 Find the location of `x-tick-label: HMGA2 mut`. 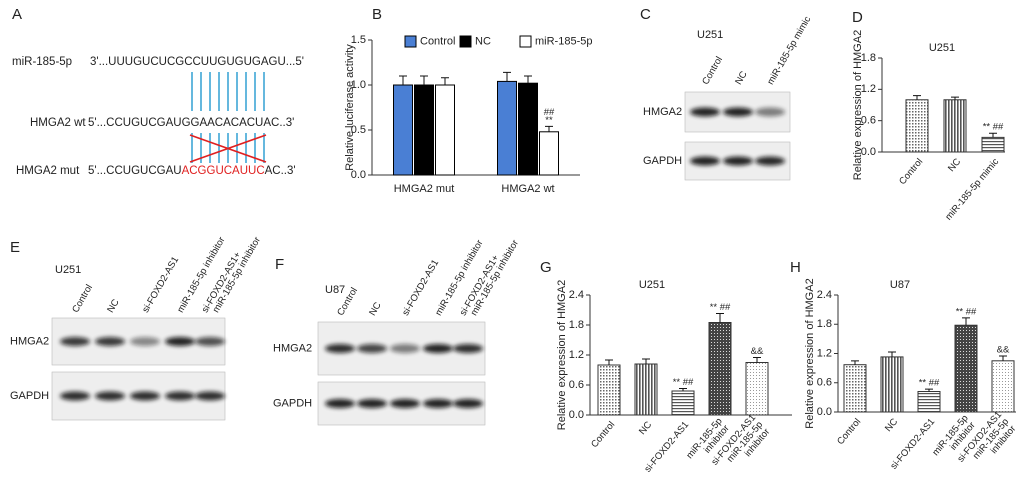

x-tick-label: HMGA2 mut is located at coordinates (424, 189).